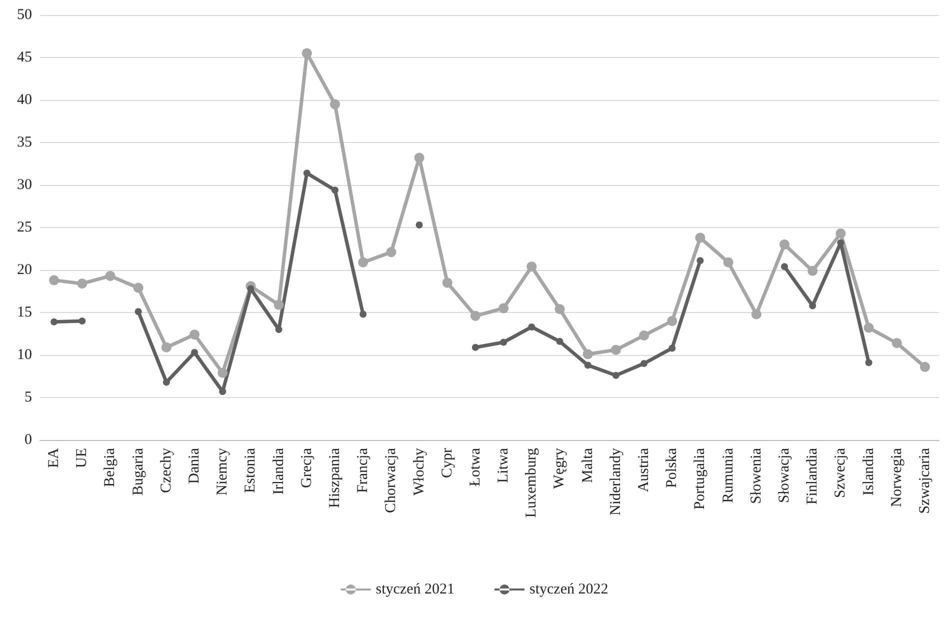 This screenshot has width=949, height=622. Describe the element at coordinates (896, 478) in the screenshot. I see `x-tick-label: Norwegia` at that location.